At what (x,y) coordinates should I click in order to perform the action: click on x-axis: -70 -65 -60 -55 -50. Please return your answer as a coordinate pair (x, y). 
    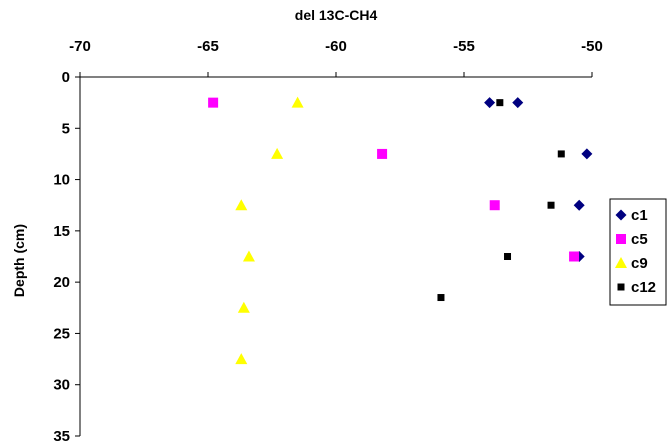
    Looking at the image, I should click on (336, 58).